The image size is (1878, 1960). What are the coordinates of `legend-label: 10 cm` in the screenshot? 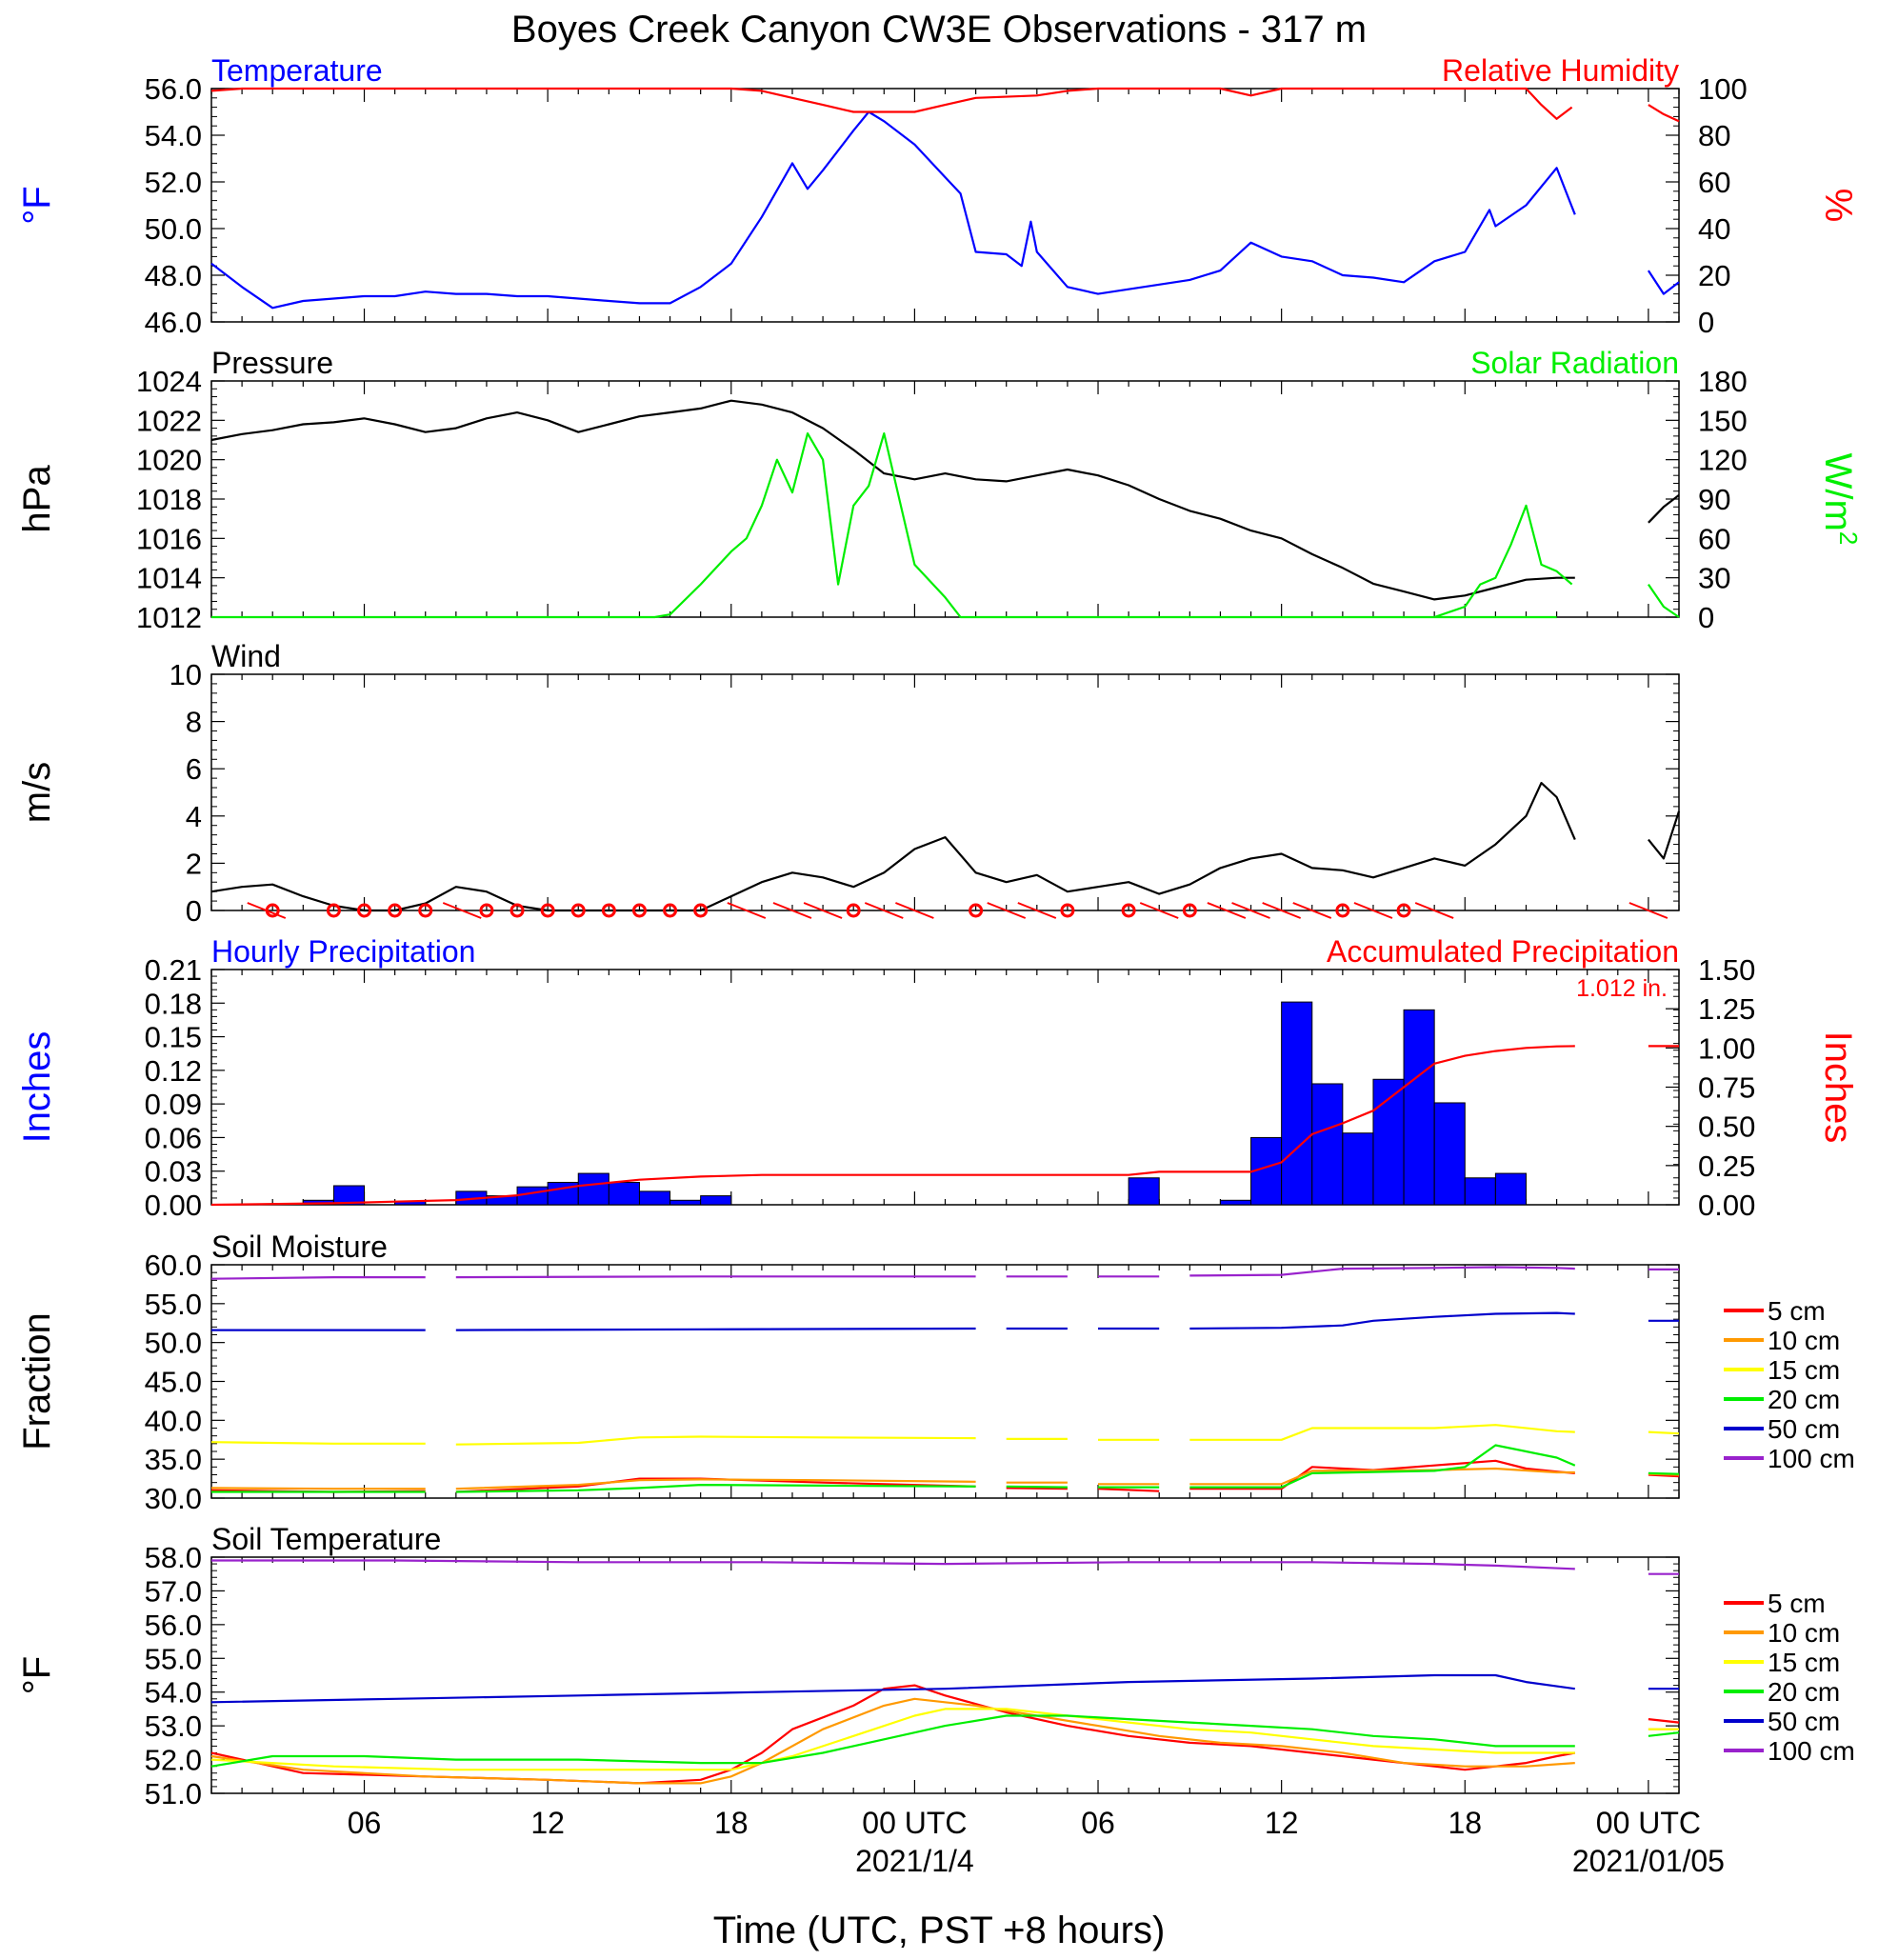 It's located at (1804, 1633).